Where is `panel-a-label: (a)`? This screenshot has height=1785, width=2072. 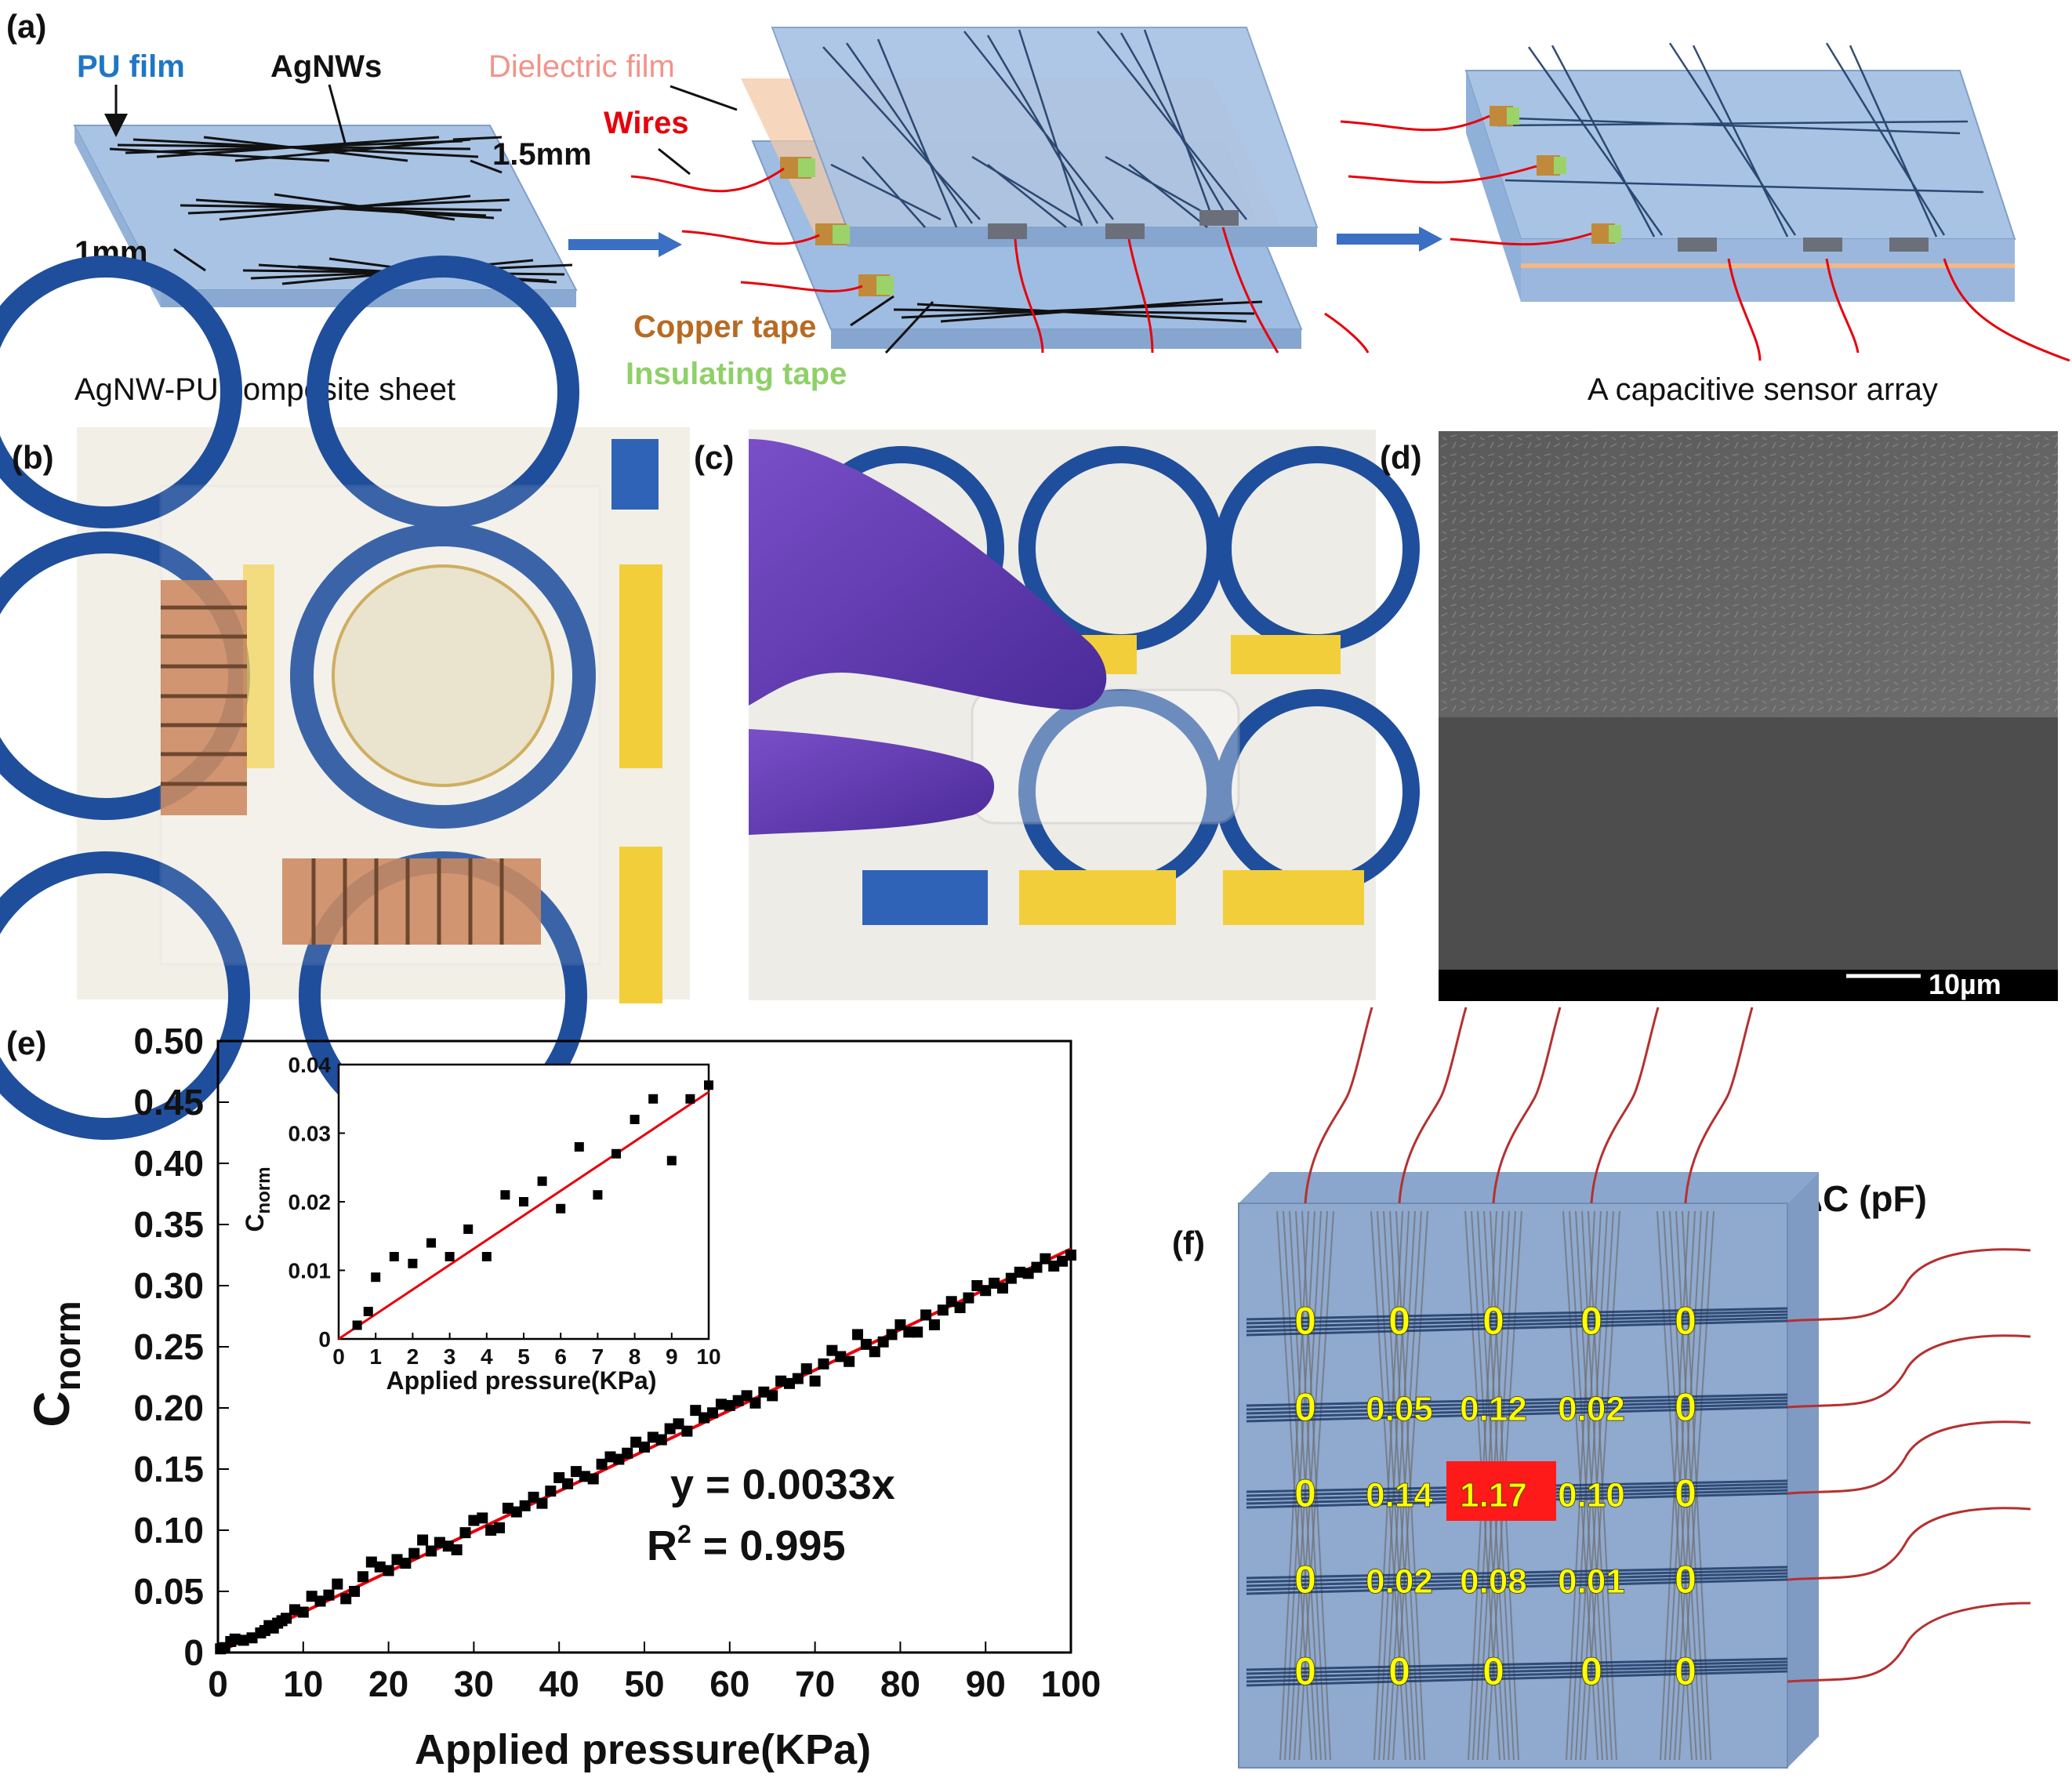
panel-a-label: (a) is located at coordinates (26, 26).